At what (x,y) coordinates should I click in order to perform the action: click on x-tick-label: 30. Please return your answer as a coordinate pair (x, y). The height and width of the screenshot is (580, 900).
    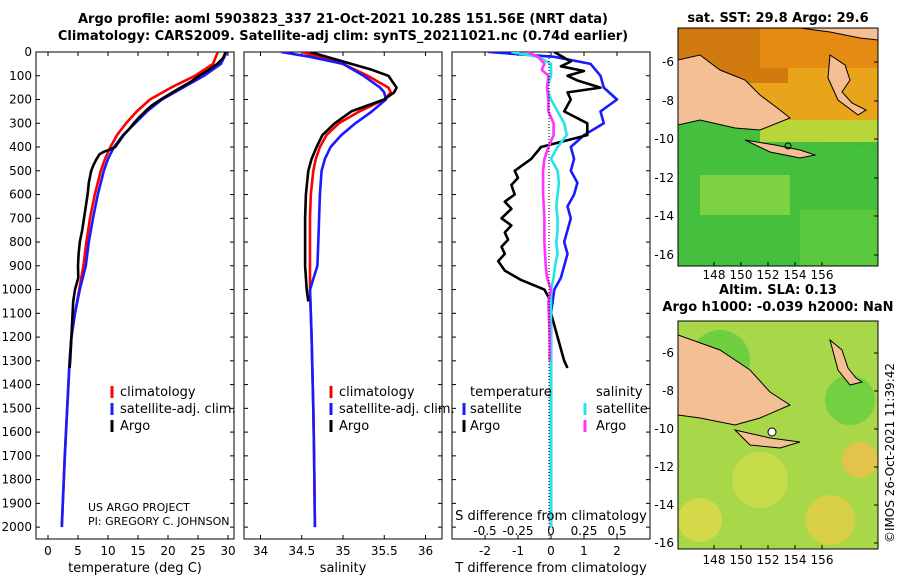
    Looking at the image, I should click on (227, 551).